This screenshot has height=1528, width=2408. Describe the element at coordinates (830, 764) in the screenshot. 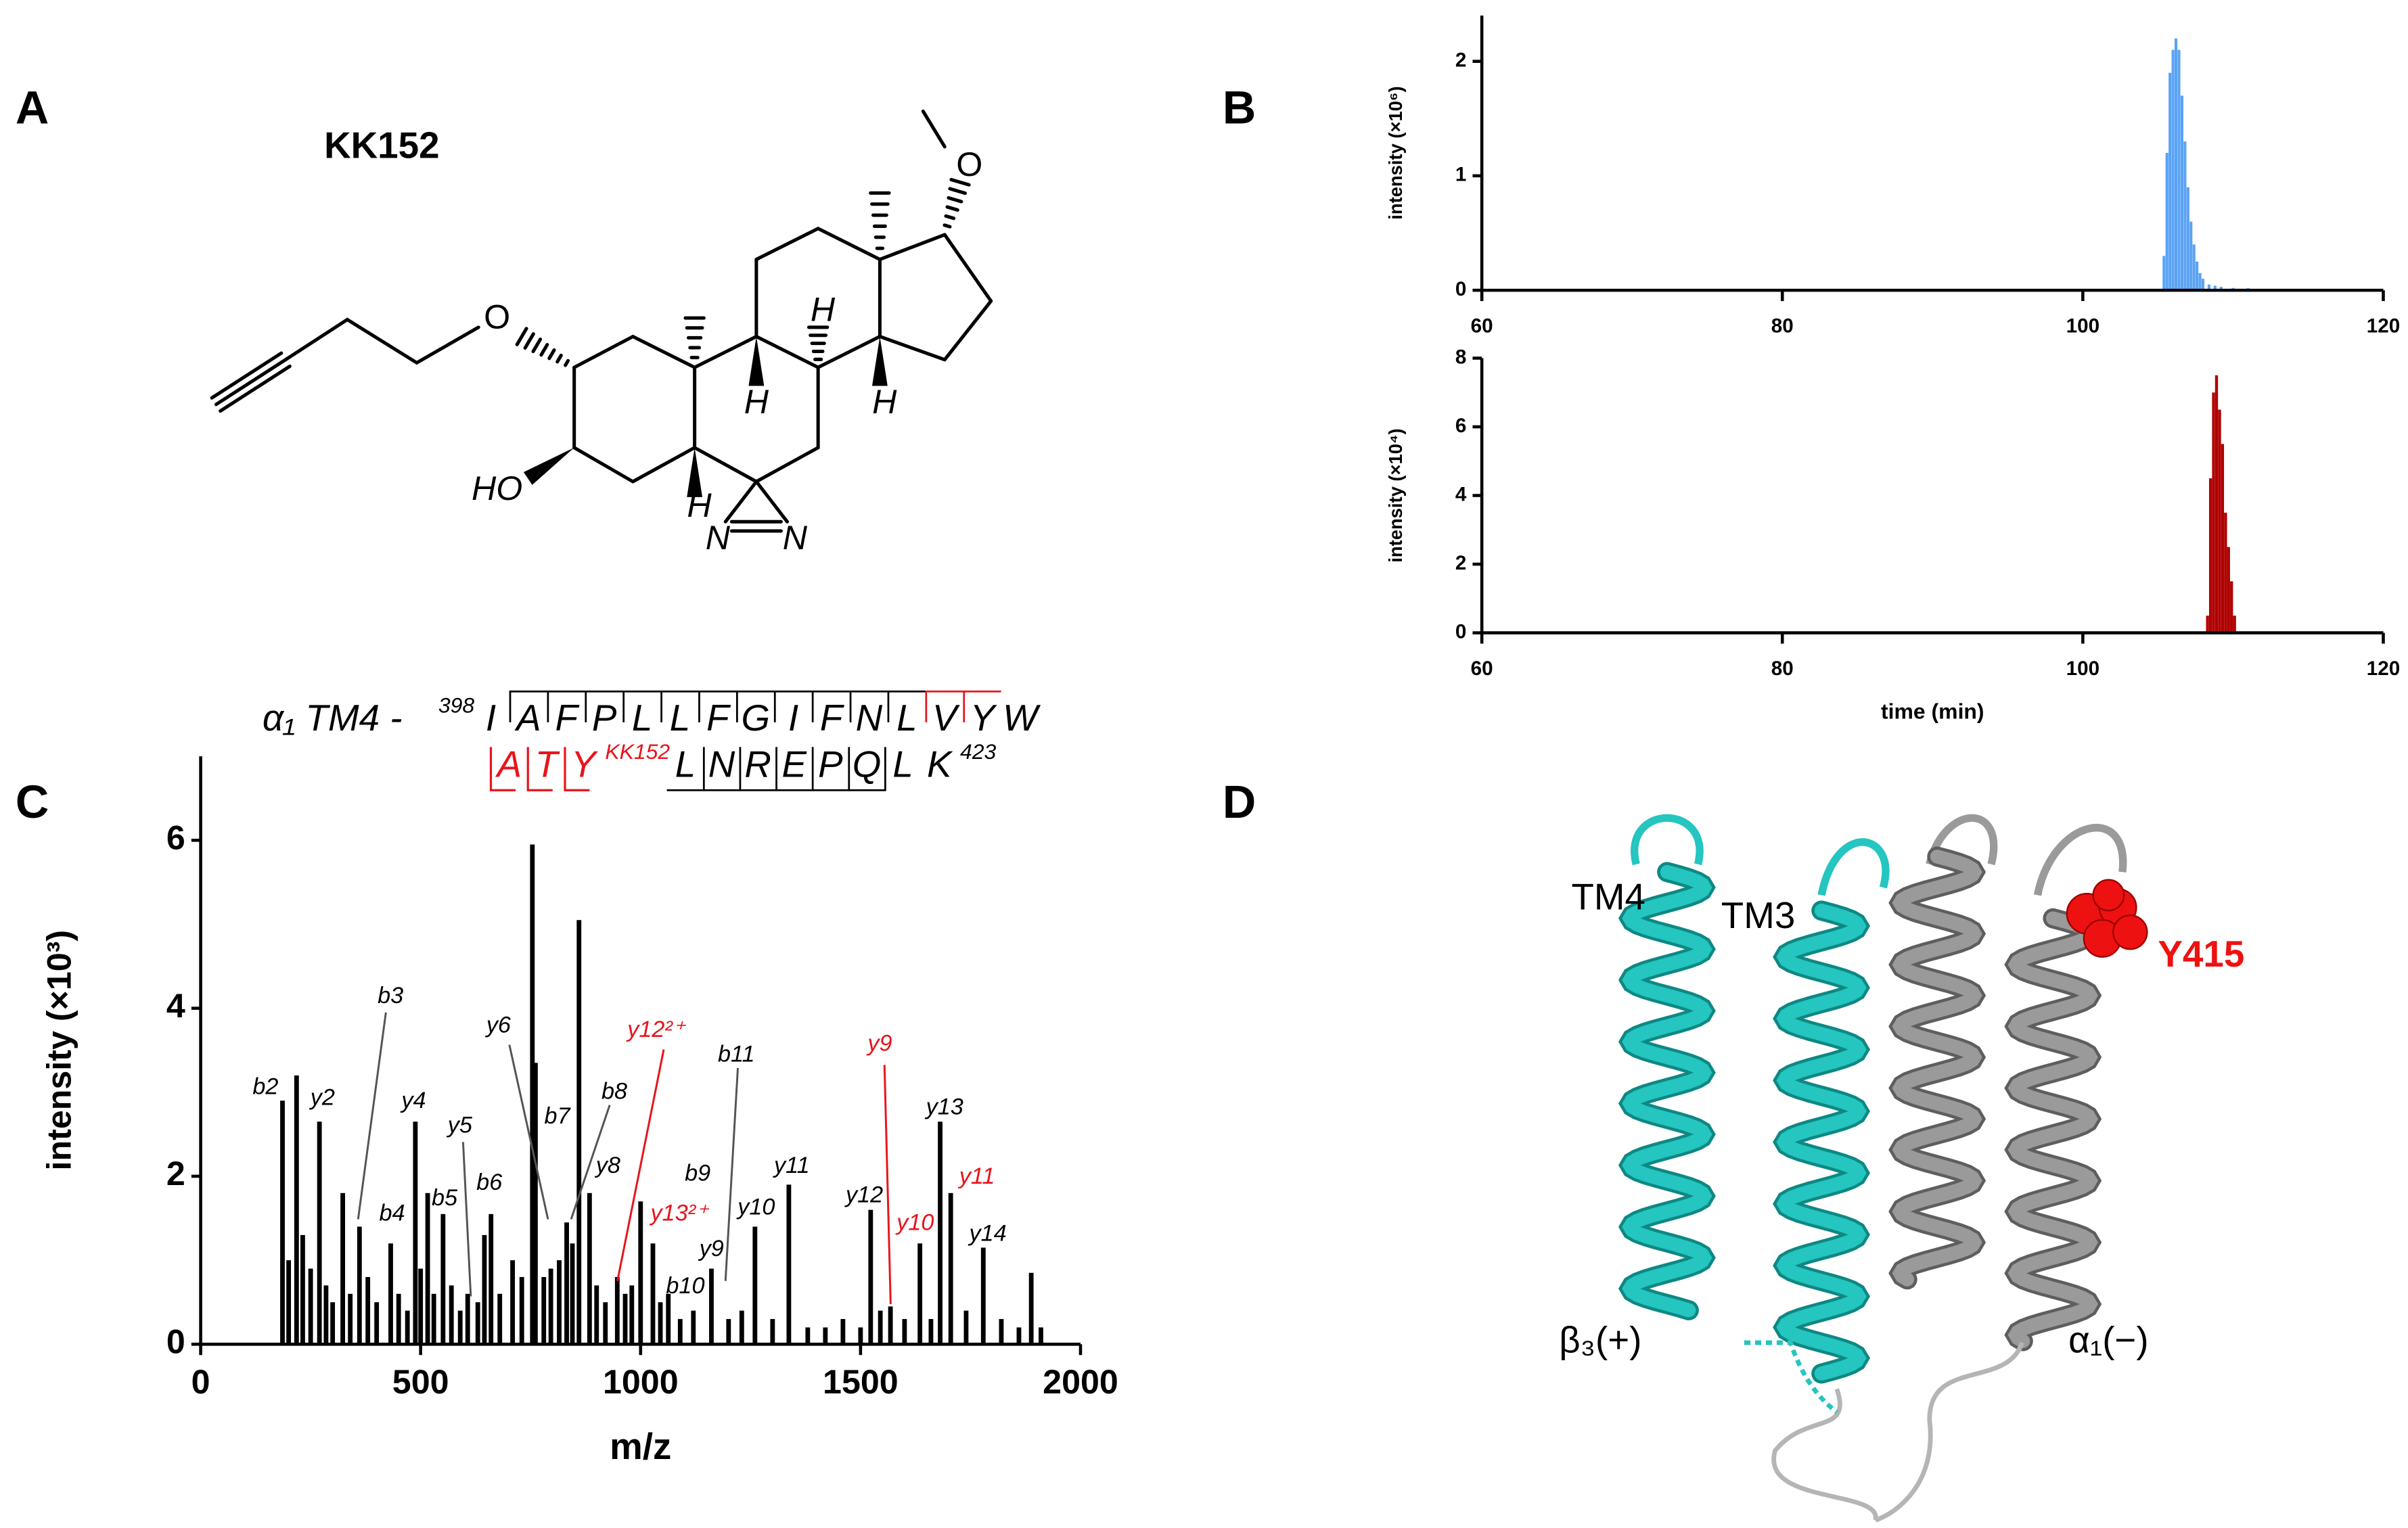

I see `residue: P` at that location.